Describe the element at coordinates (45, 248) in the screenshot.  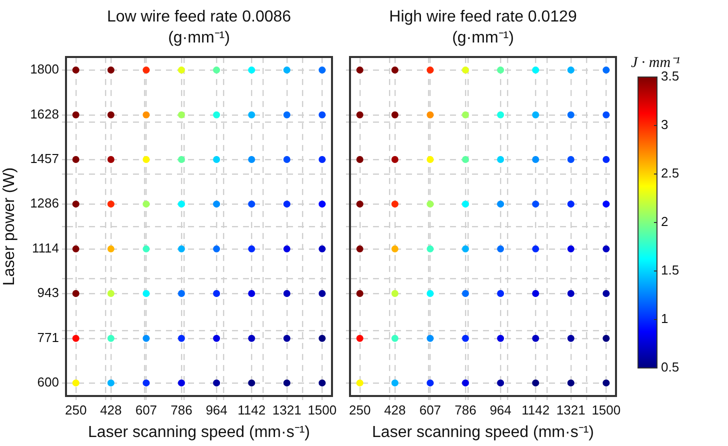
I see `y-tick-label: 1114` at that location.